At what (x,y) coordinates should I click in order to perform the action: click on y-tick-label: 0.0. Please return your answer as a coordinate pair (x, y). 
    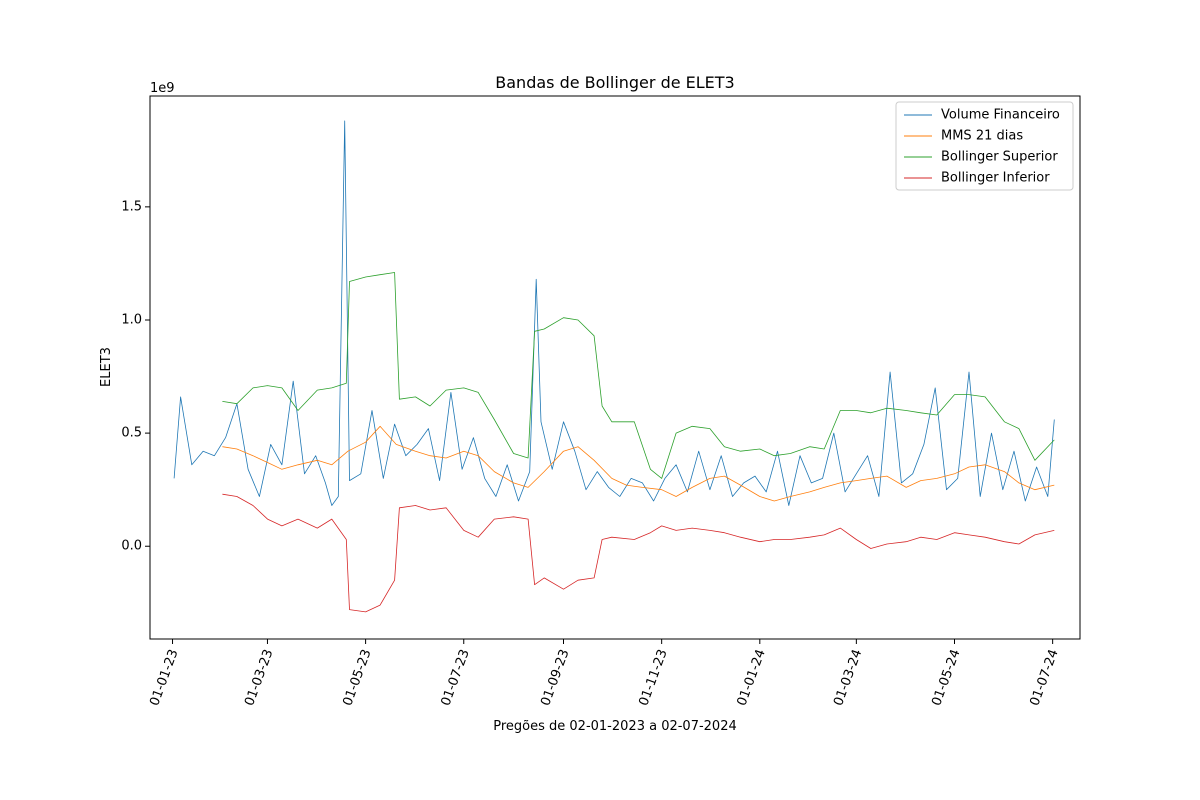
    Looking at the image, I should click on (131, 546).